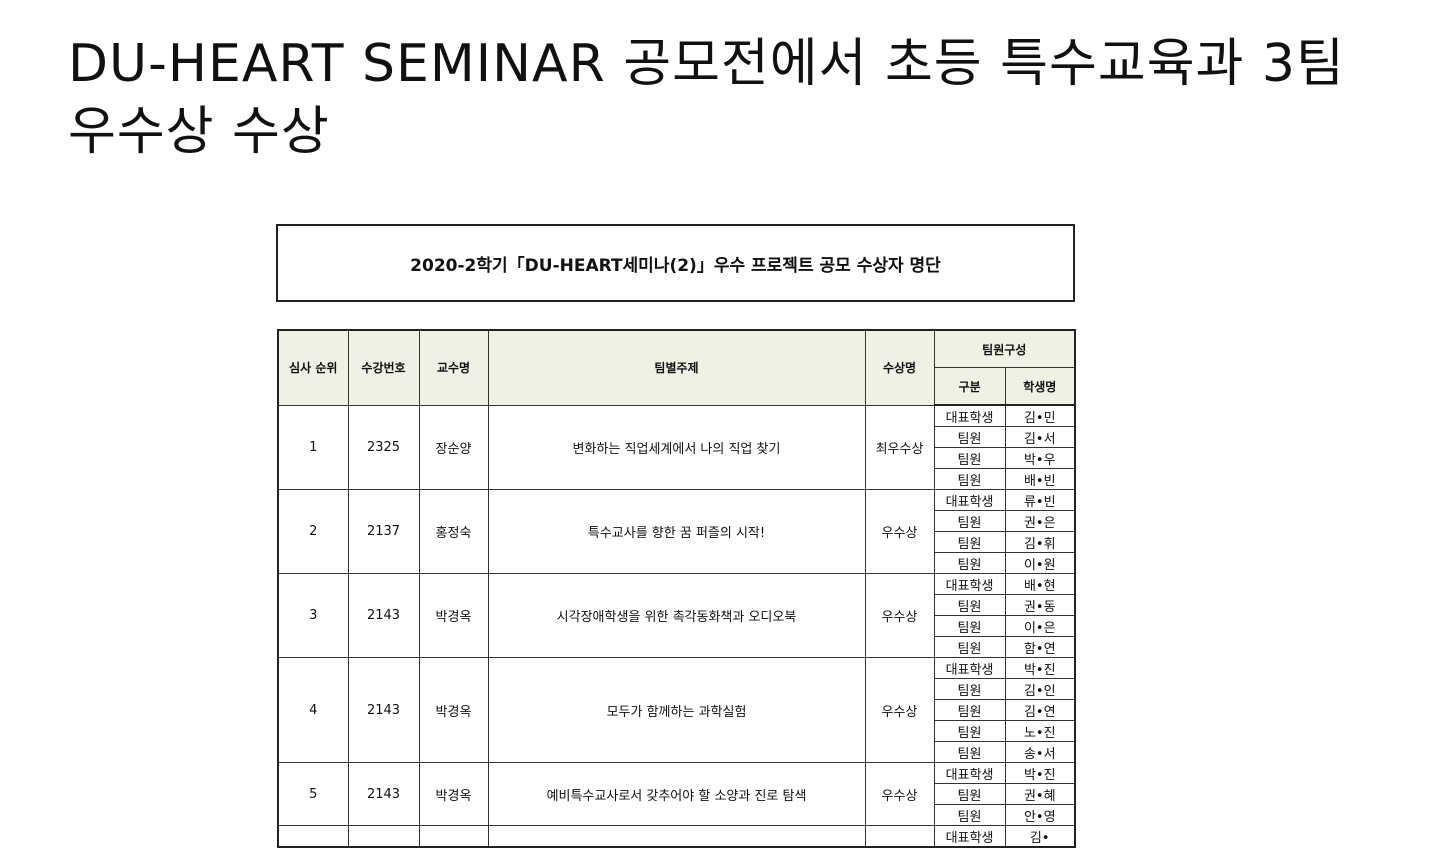 The width and height of the screenshot is (1446, 848). I want to click on cell-award: 최우수상, so click(899, 447).